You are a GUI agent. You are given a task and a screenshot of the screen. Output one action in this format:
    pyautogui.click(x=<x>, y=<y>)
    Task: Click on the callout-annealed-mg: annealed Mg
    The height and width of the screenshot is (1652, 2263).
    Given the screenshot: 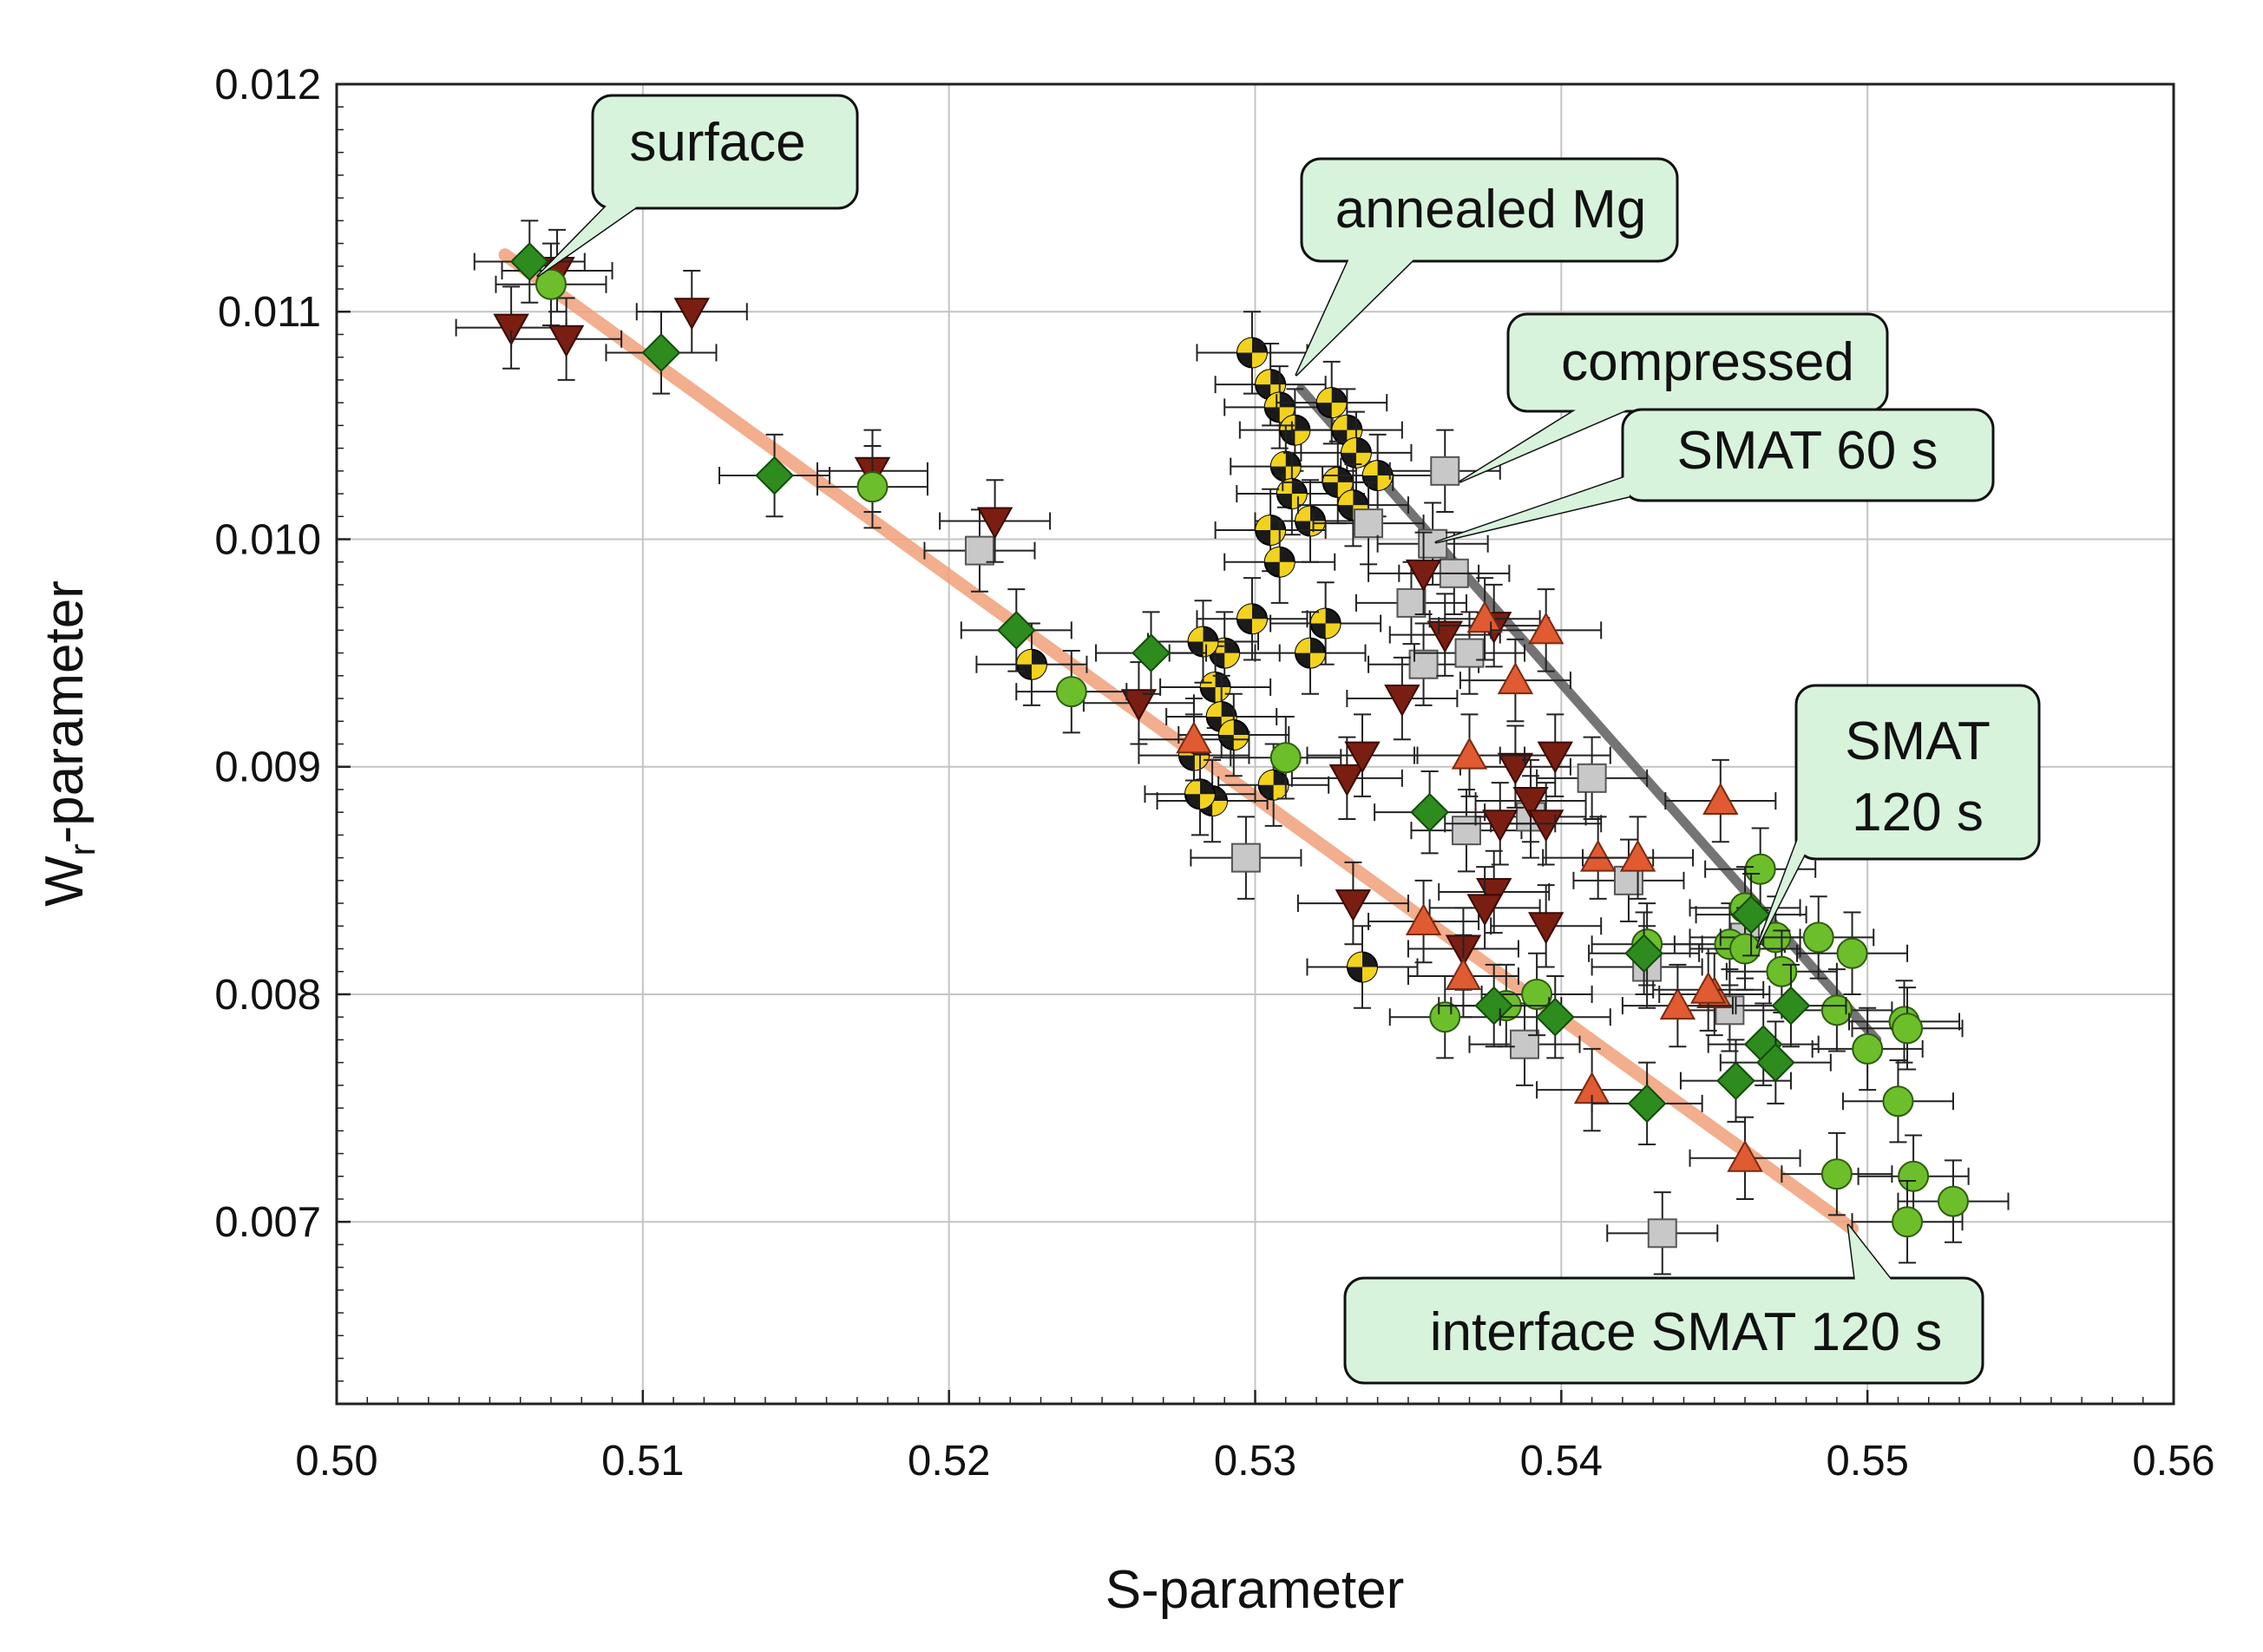 What is the action you would take?
    pyautogui.click(x=1487, y=267)
    